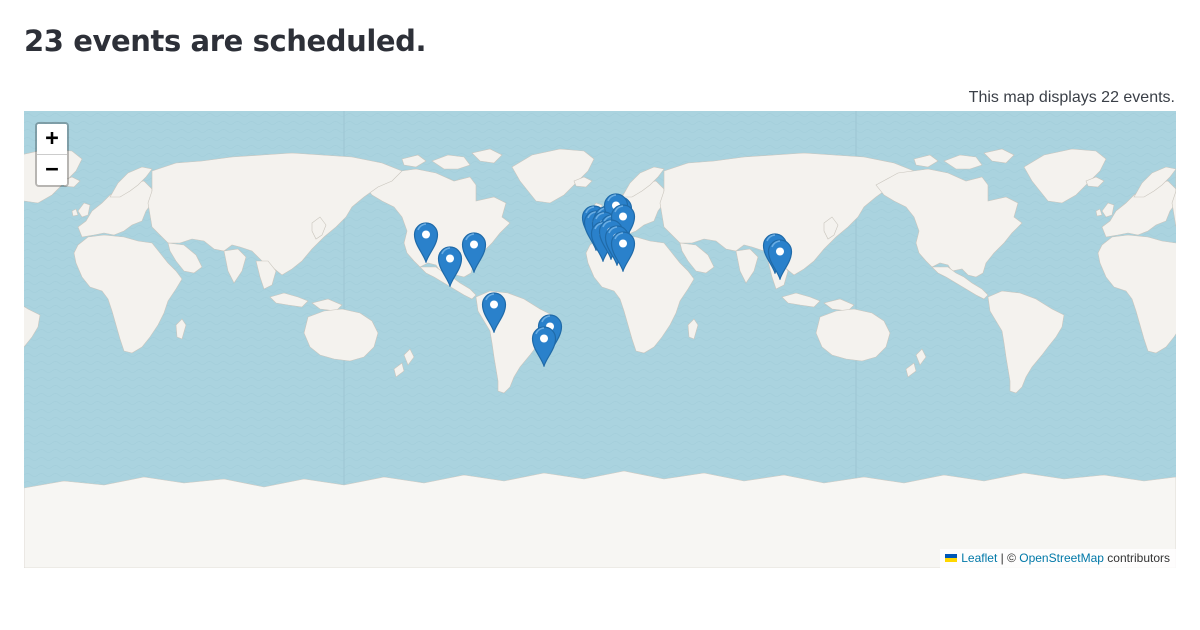 The width and height of the screenshot is (1200, 630). Describe the element at coordinates (979, 558) in the screenshot. I see `leaflet-link: Leaflet` at that location.